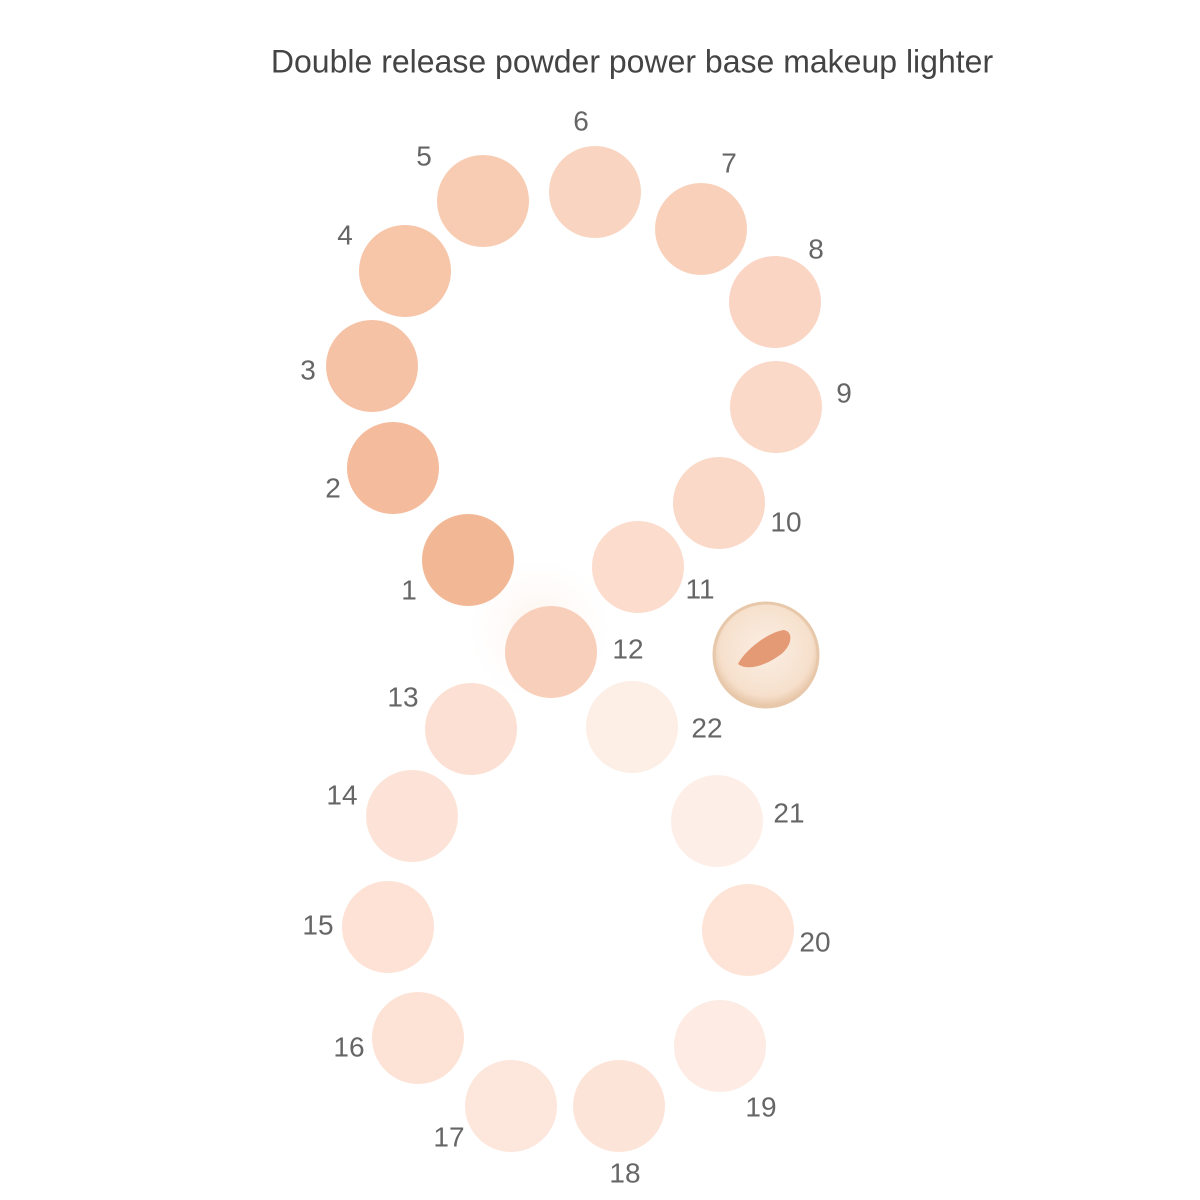 The image size is (1200, 1200). I want to click on compact-icon, so click(766, 655).